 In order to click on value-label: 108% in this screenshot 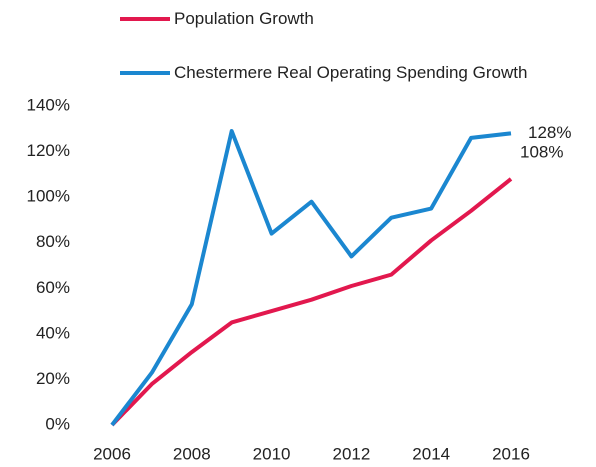, I will do `click(541, 151)`.